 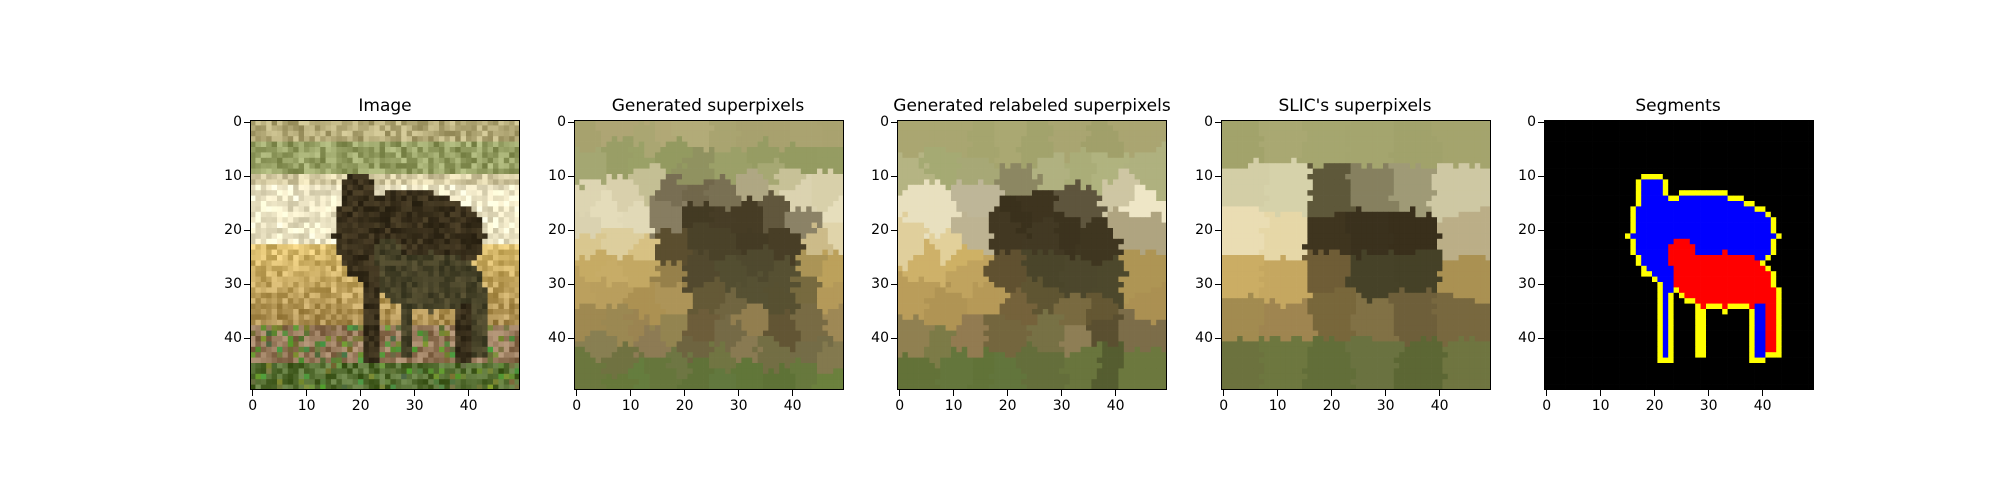 I want to click on panel-title-generated-superpixels: Generated superpixels, so click(x=708, y=106).